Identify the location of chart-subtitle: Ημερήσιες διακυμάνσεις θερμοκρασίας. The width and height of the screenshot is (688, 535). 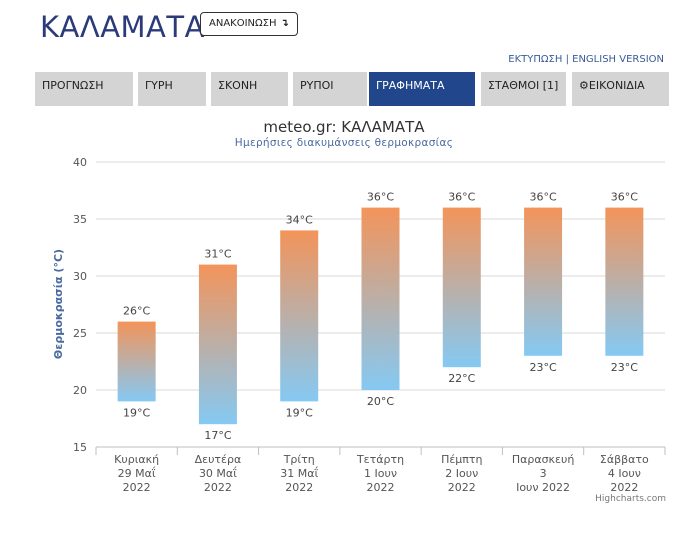
(344, 143).